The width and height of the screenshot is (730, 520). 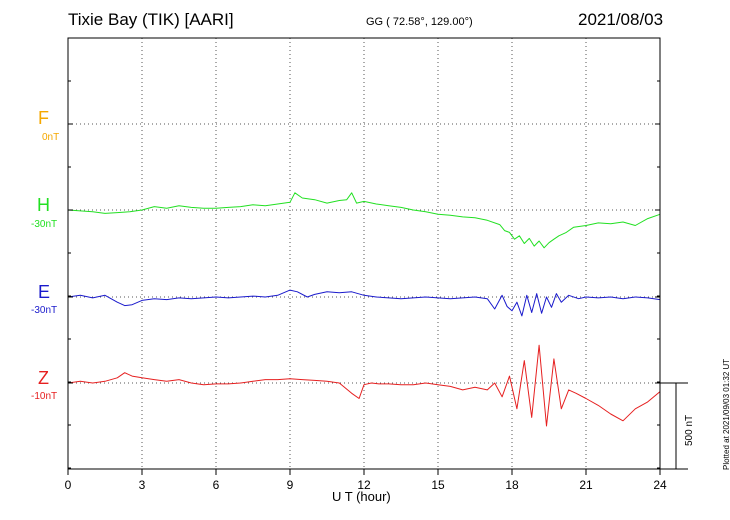 What do you see at coordinates (419, 22) in the screenshot?
I see `coordinates-label: GG ( 72.58°, 129.00°)` at bounding box center [419, 22].